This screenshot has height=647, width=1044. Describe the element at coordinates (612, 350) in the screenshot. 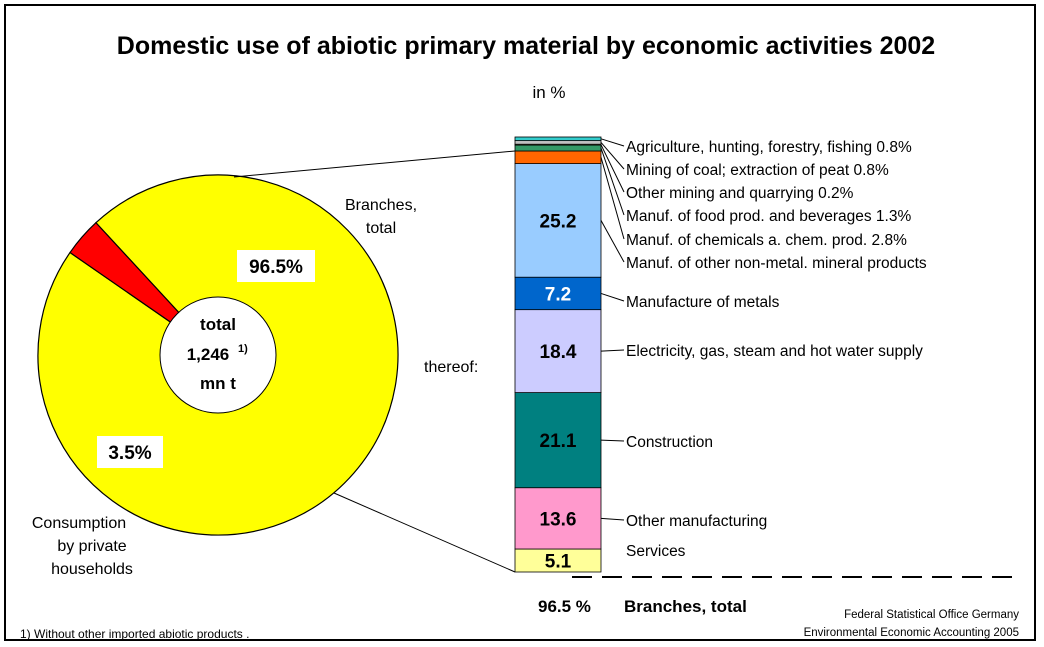

I see `leader-line-electricity` at that location.